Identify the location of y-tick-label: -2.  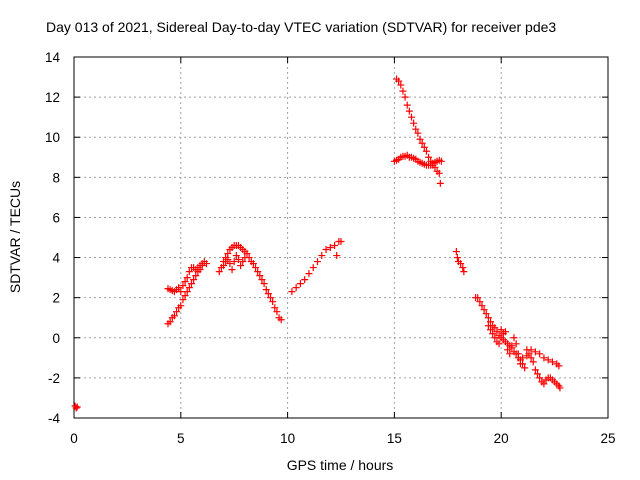
(54, 378).